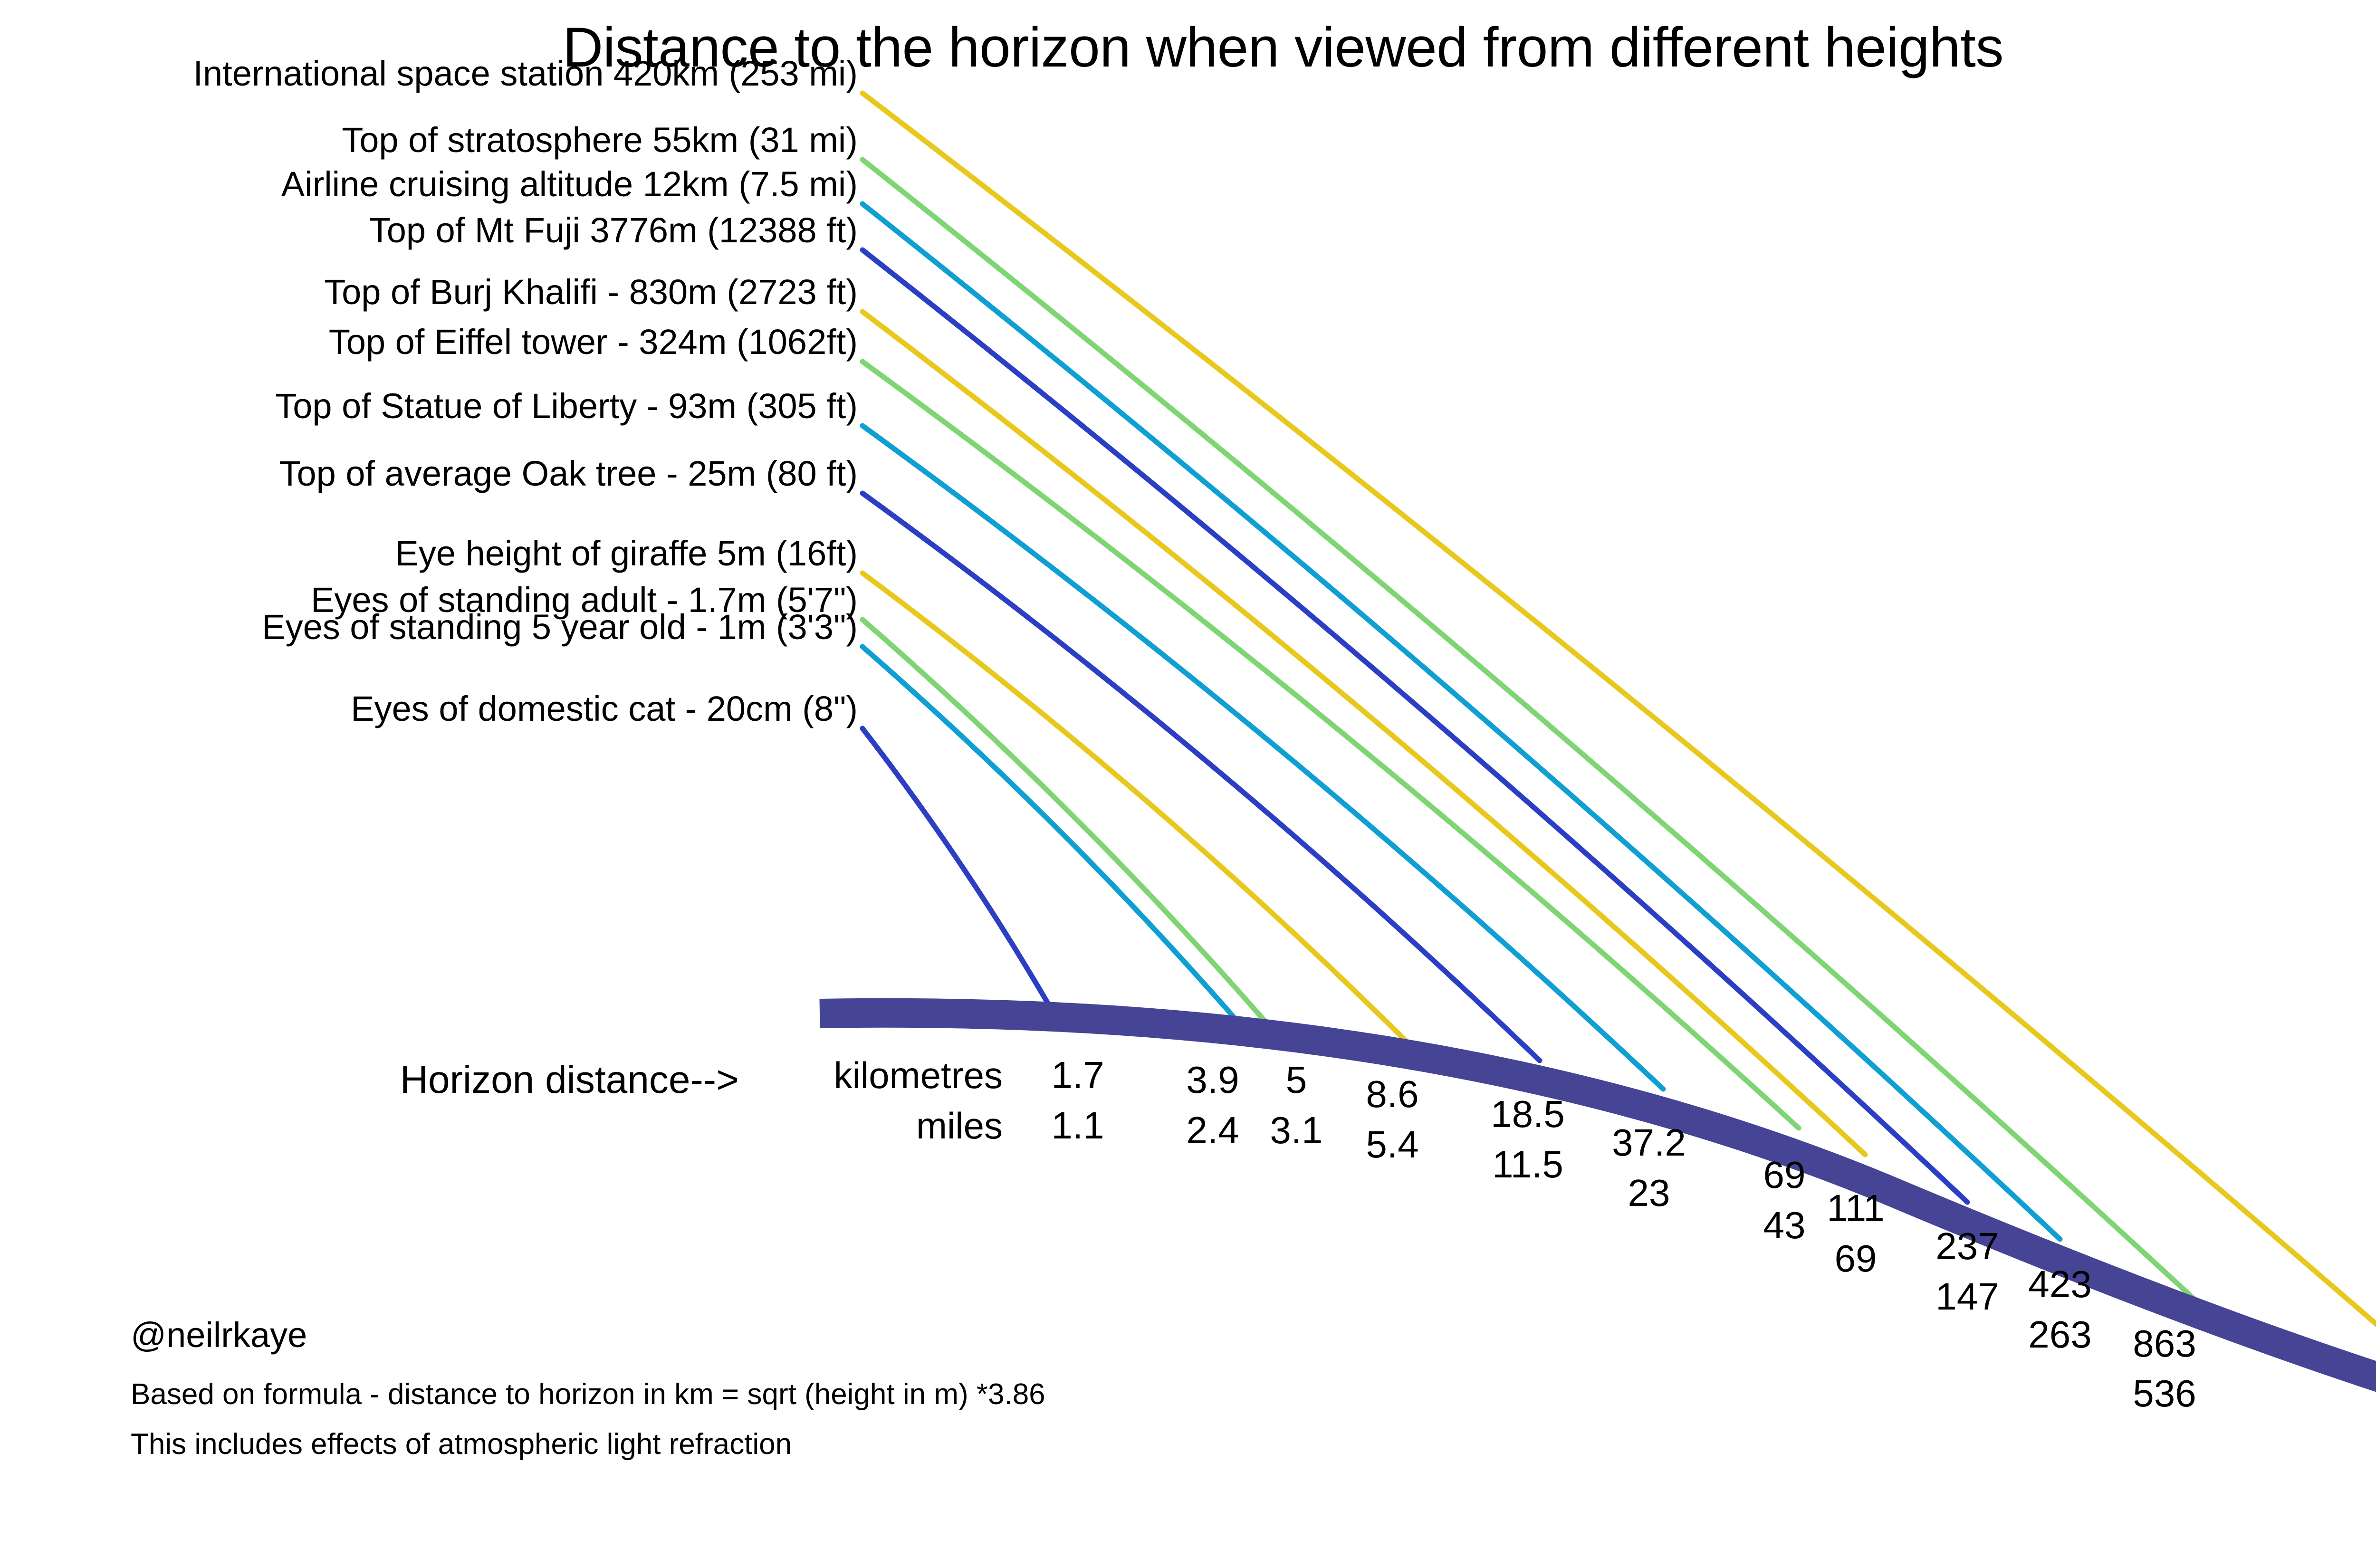  Describe the element at coordinates (1212, 1130) in the screenshot. I see `distance-miles-value: 2.4` at that location.